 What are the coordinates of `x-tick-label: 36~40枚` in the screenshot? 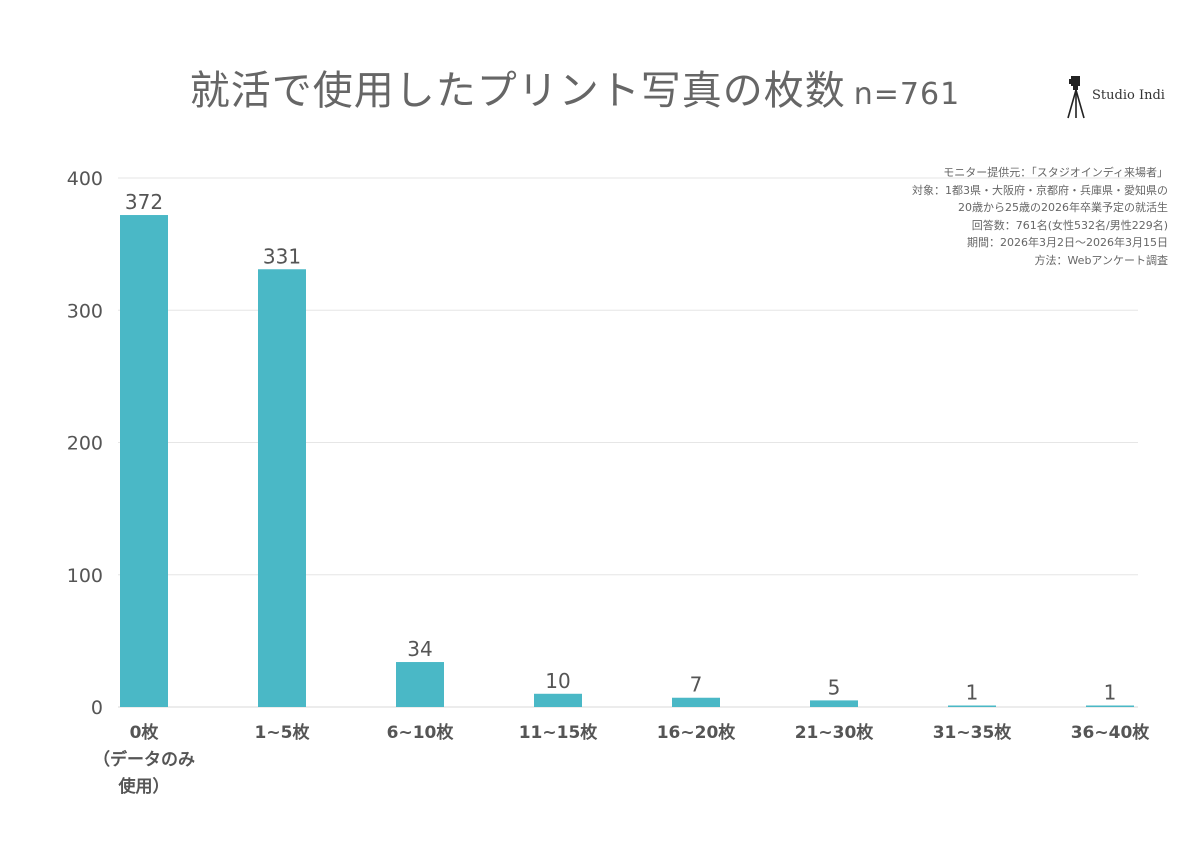 It's located at (1111, 732).